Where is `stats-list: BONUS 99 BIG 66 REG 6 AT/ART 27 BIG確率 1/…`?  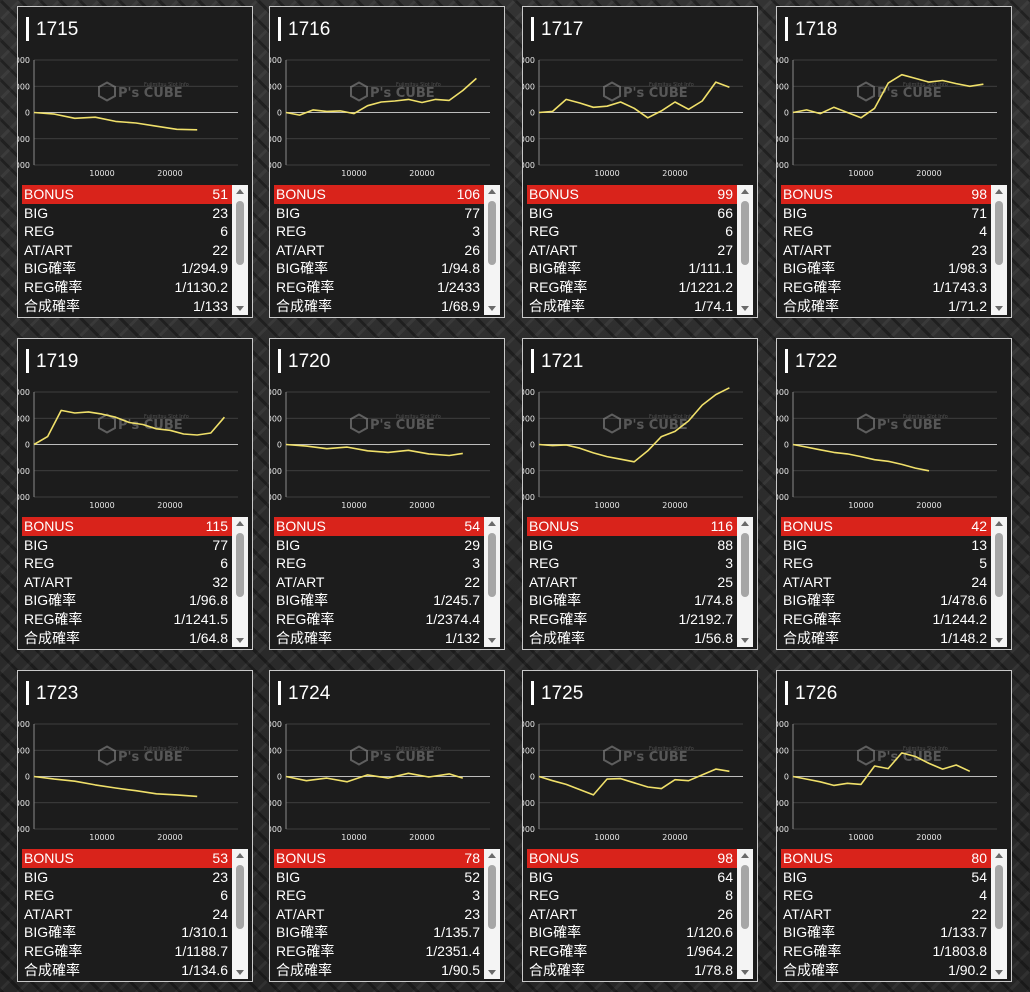 stats-list: BONUS 99 BIG 66 REG 6 AT/ART 27 BIG確率 1/… is located at coordinates (640, 250).